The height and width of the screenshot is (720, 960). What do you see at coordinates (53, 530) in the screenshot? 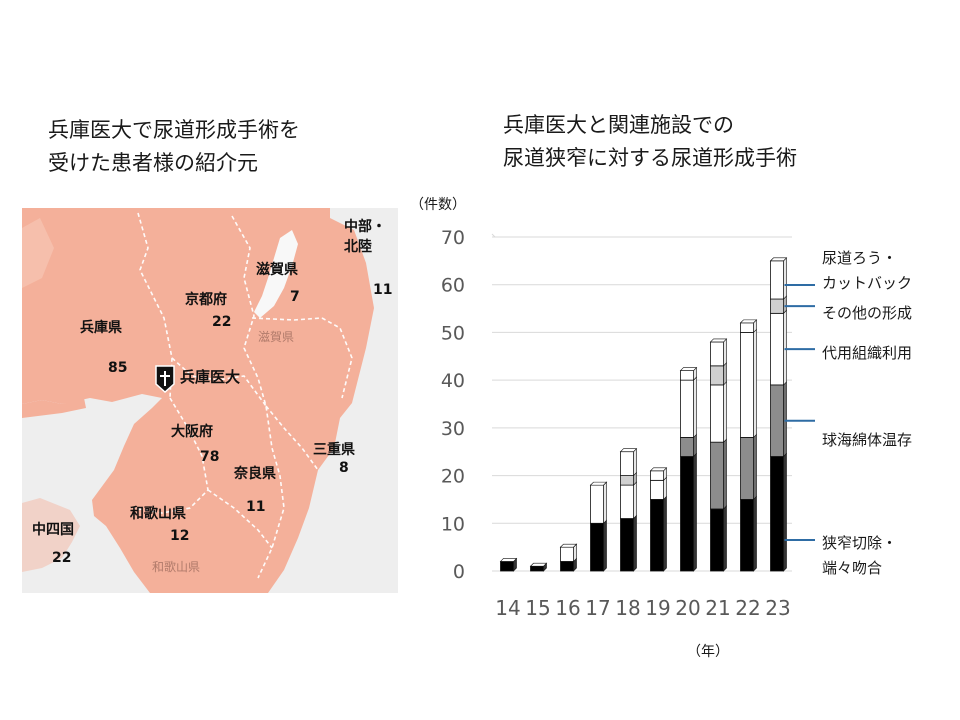
I see `region-label-chushikoku: 中四国` at bounding box center [53, 530].